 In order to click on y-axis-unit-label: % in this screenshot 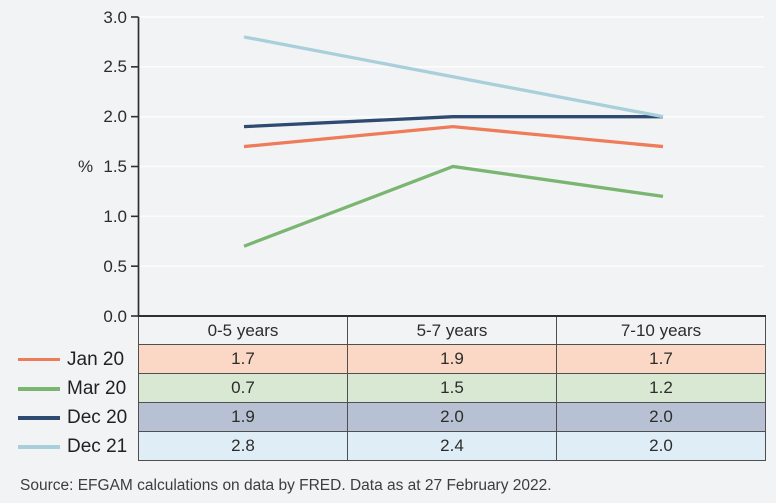, I will do `click(86, 166)`.